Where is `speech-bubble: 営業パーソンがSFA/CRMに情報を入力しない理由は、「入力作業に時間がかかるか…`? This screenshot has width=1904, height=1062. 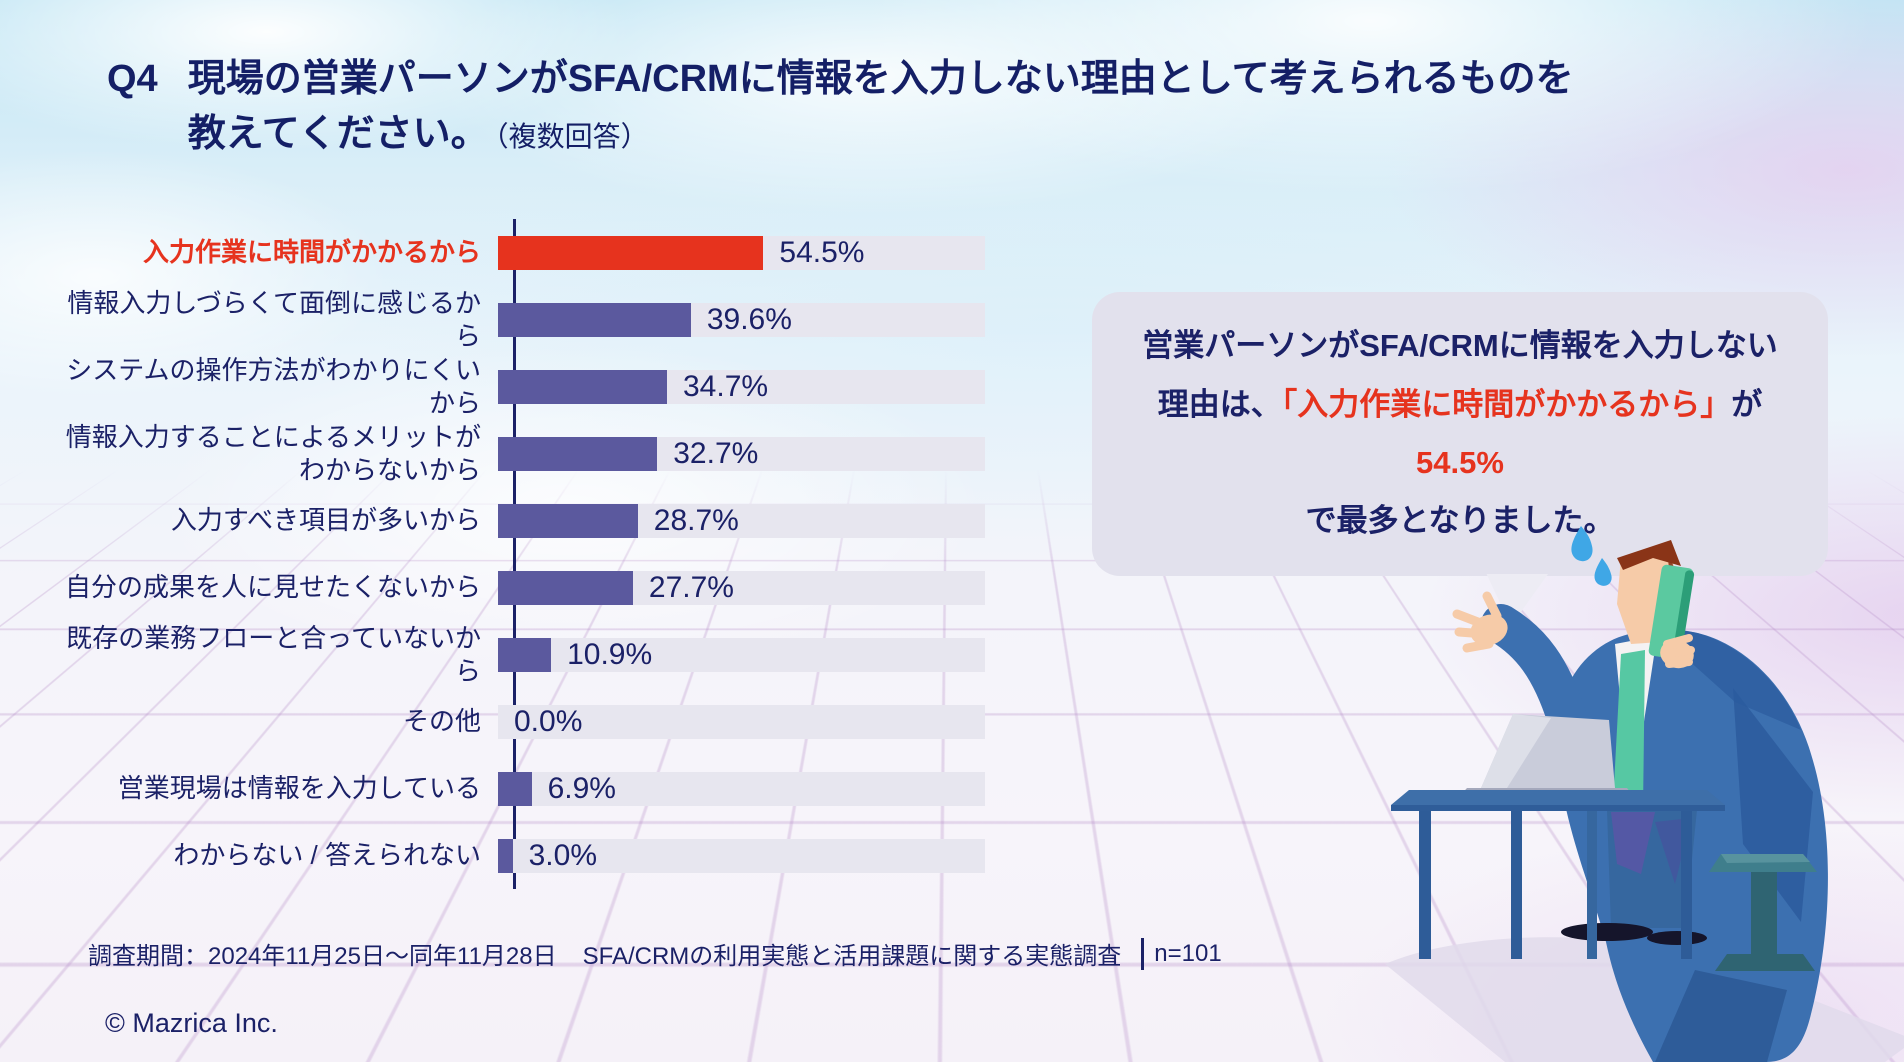 speech-bubble: 営業パーソンがSFA/CRMに情報を入力しない理由は、「入力作業に時間がかかるか… is located at coordinates (1460, 459).